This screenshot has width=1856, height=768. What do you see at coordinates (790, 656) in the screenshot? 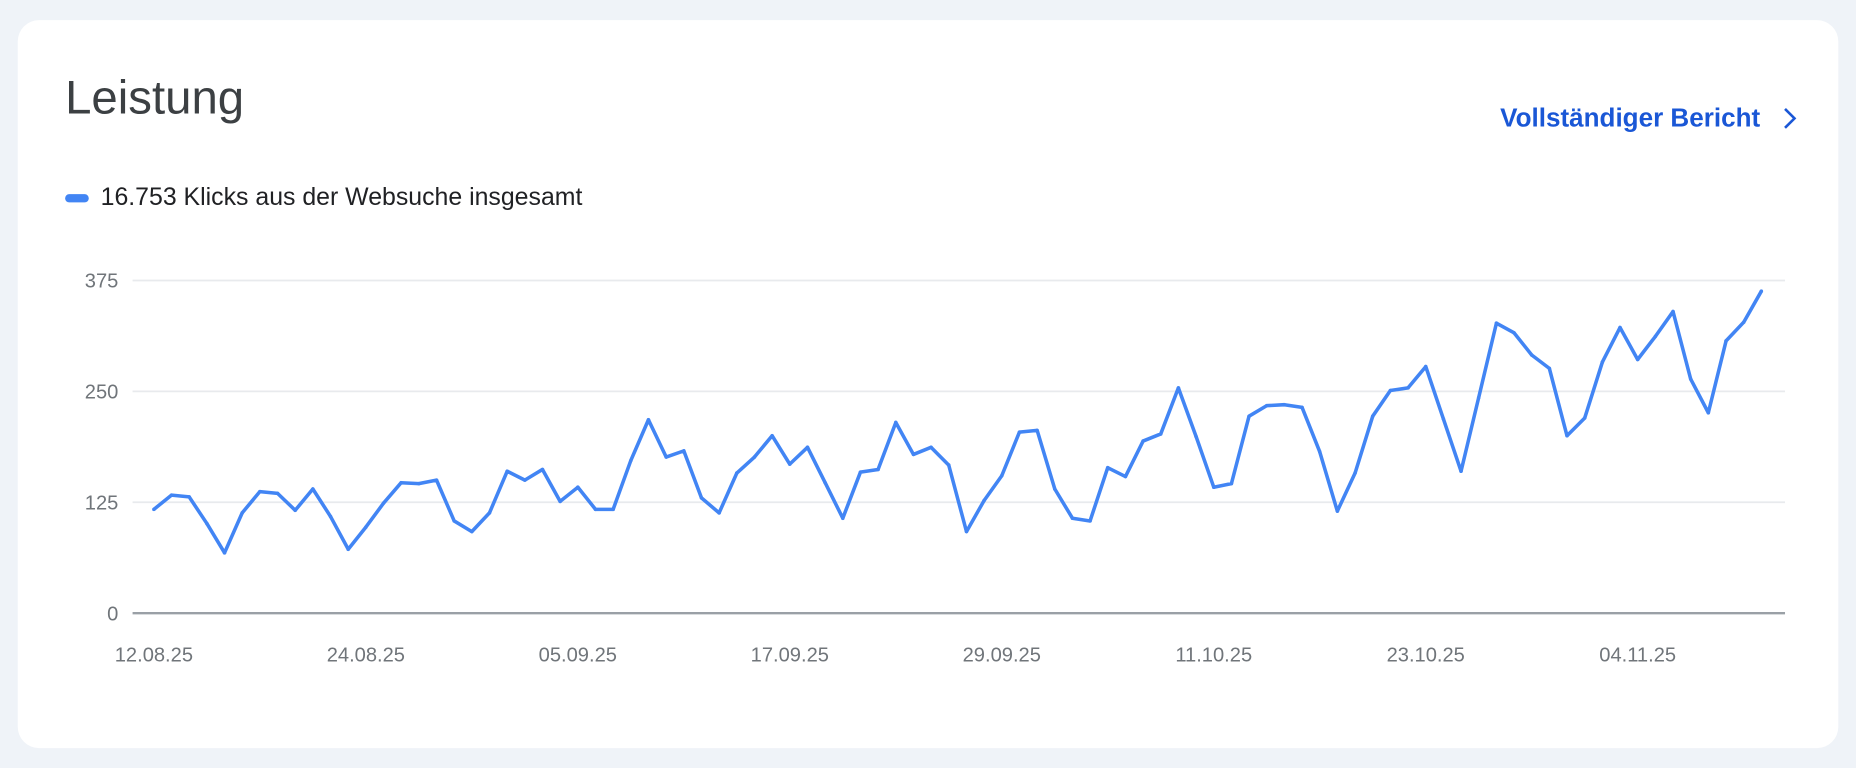
I see `x-tick-label: 17.09.25` at bounding box center [790, 656].